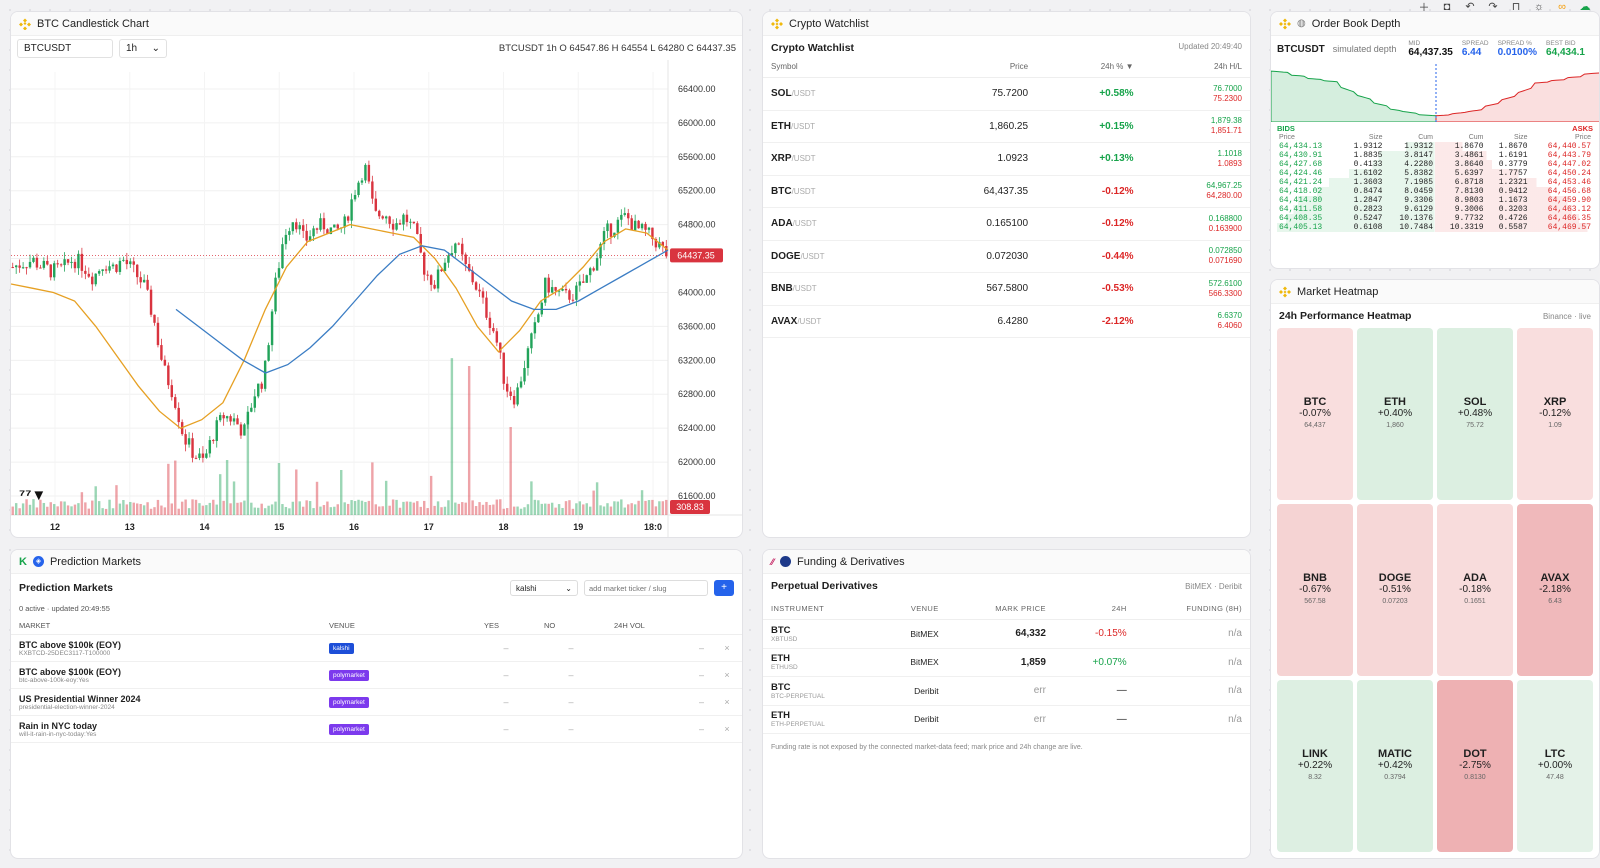  I want to click on change-cell: -0.12%, so click(1089, 224).